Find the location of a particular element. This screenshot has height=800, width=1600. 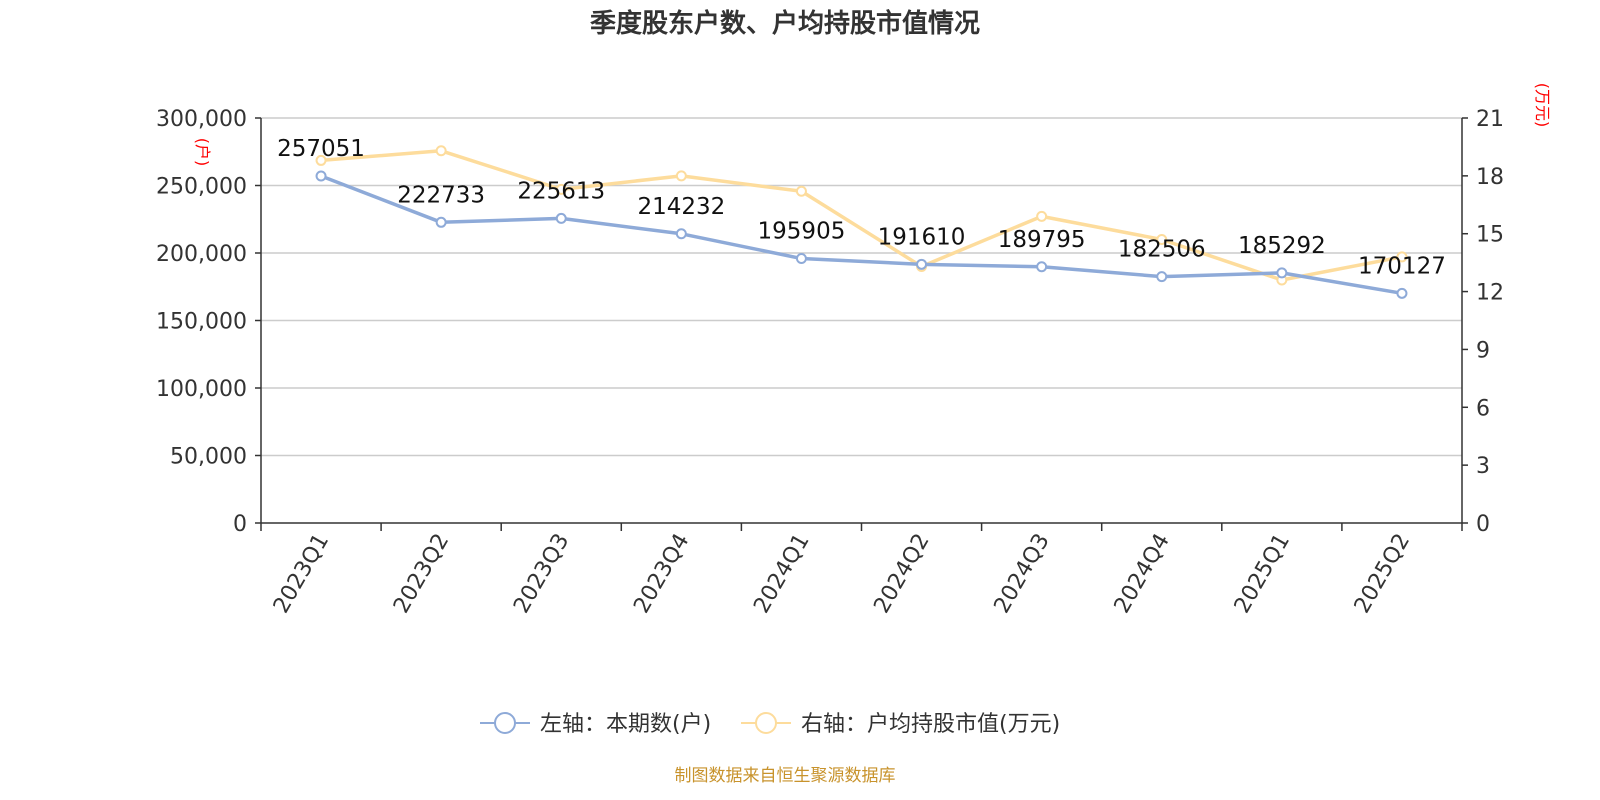

chart-title: 季度股东户数、户均持股市值情况 is located at coordinates (785, 23).